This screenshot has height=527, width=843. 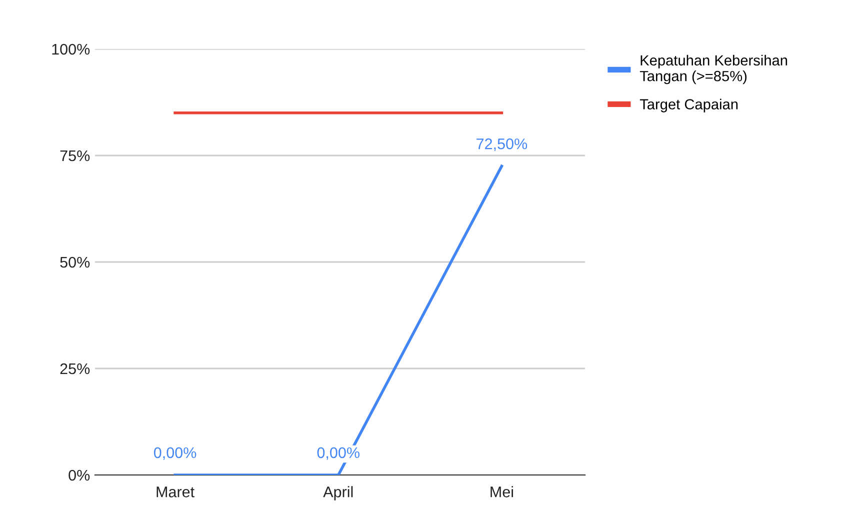 I want to click on y-tick-label: 75%, so click(x=75, y=156).